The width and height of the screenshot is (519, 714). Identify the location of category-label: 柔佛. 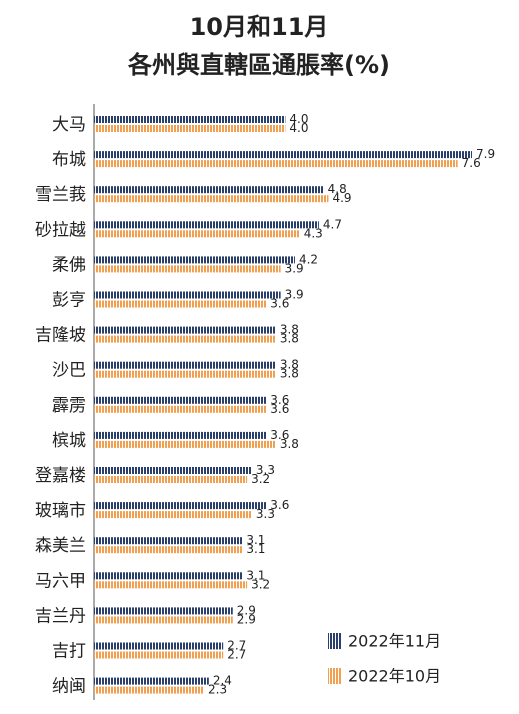
(69, 265).